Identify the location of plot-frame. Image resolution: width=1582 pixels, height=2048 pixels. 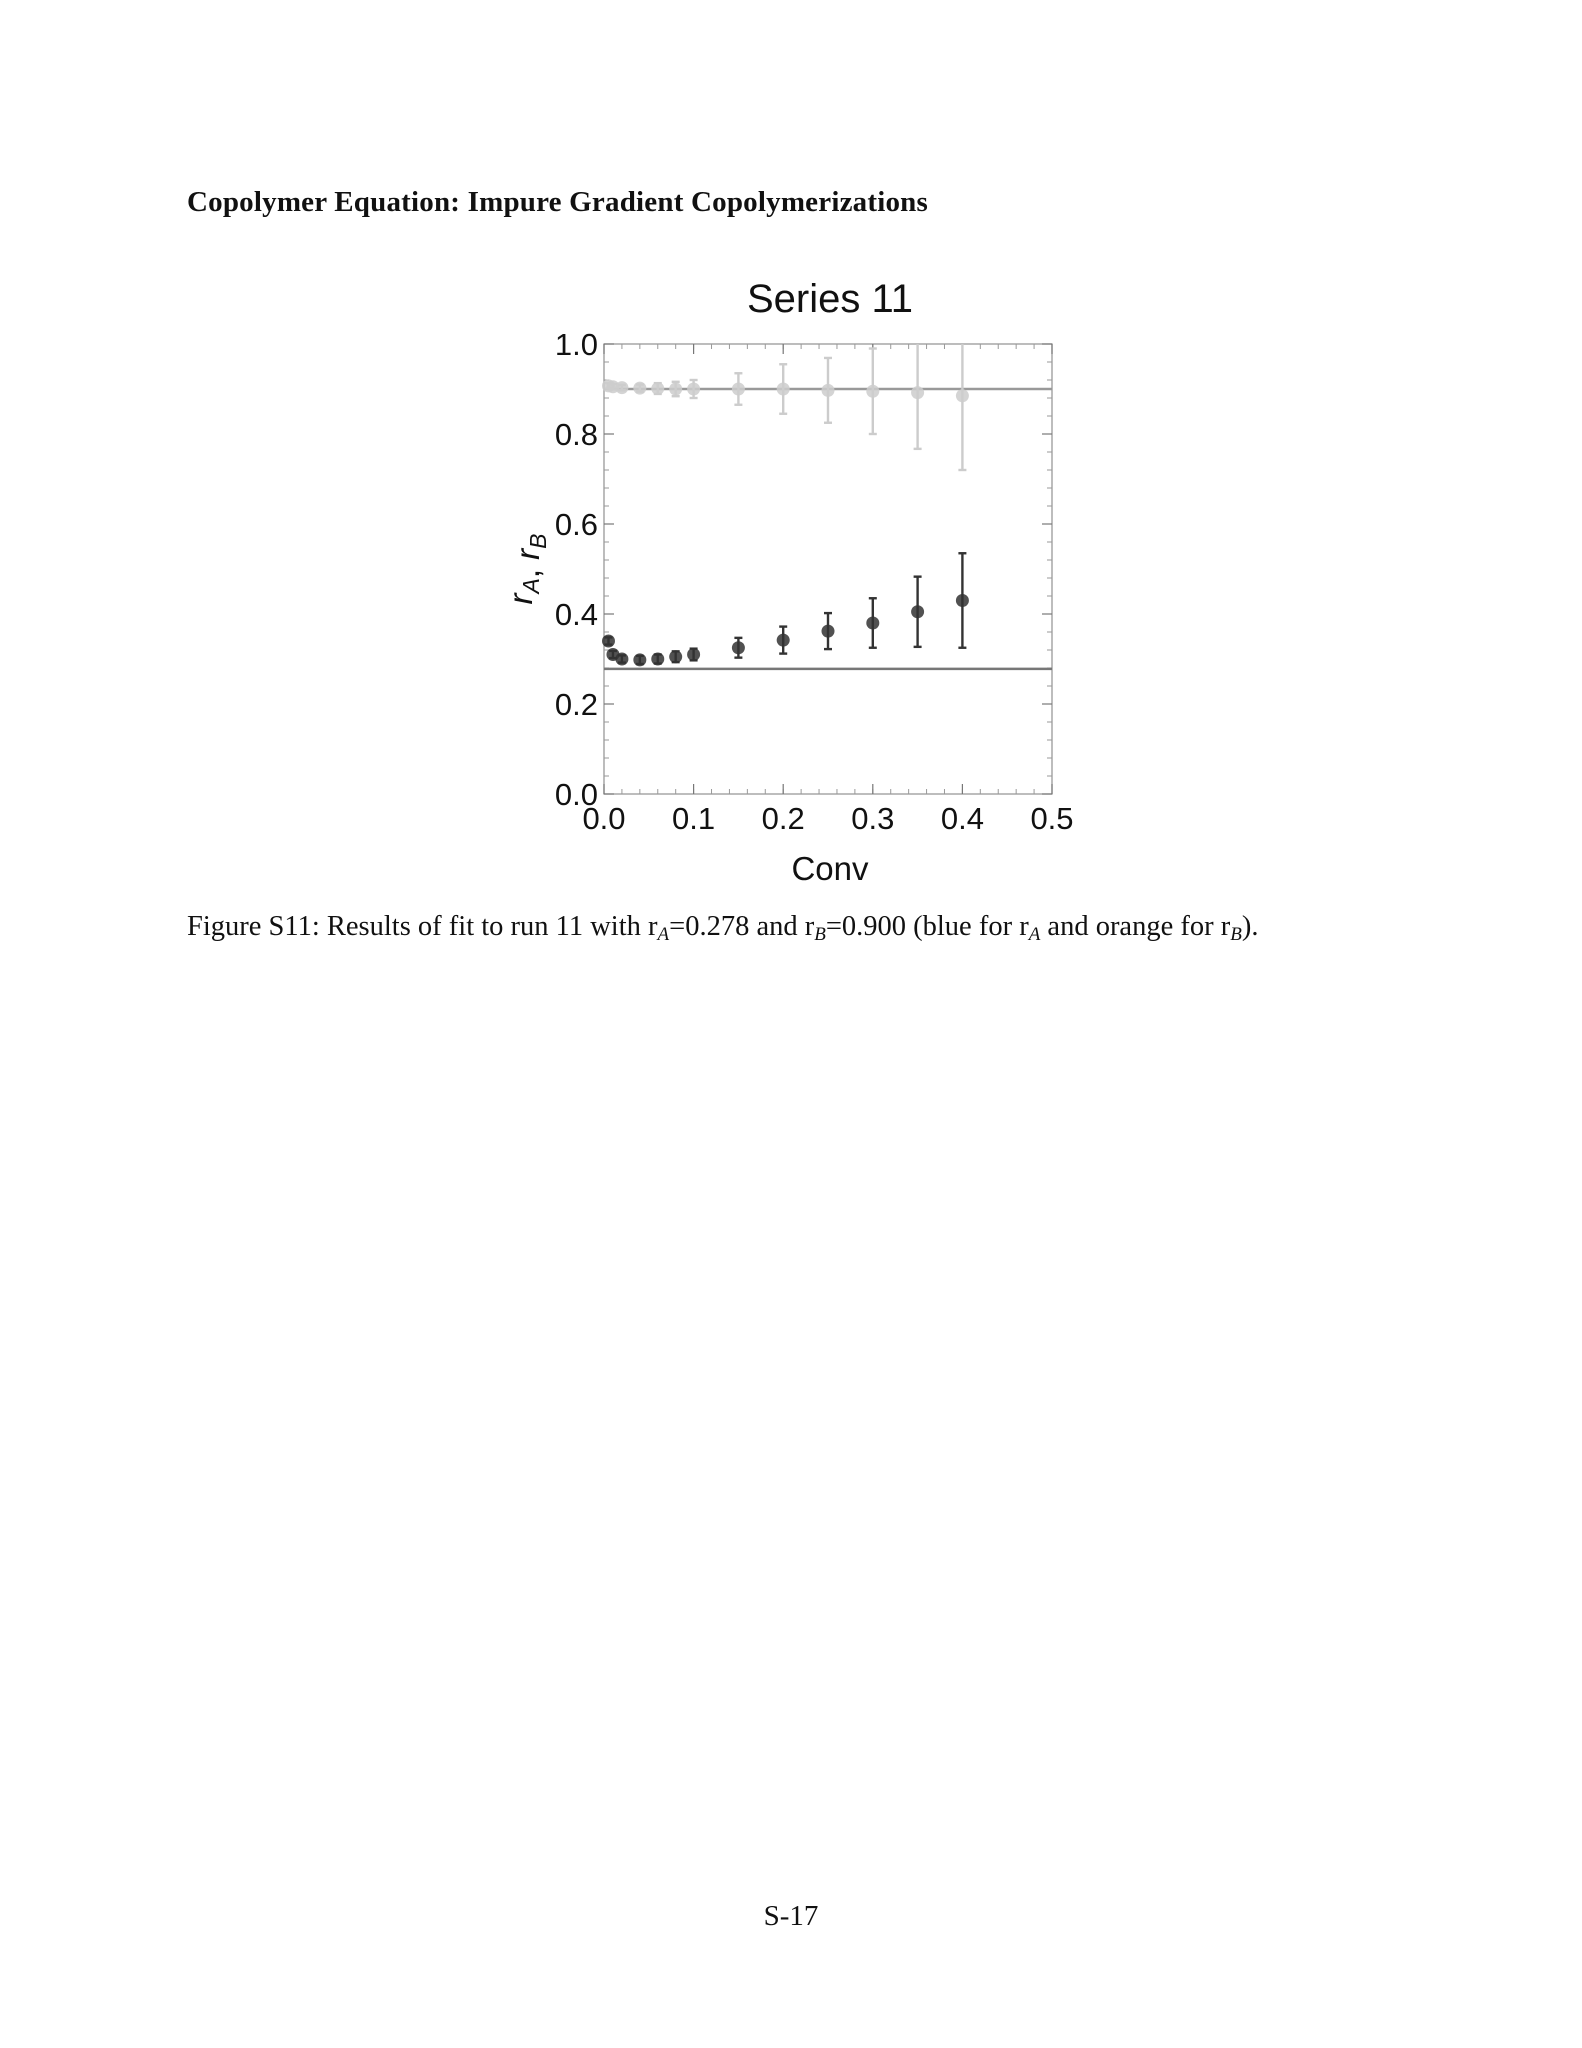
(828, 569).